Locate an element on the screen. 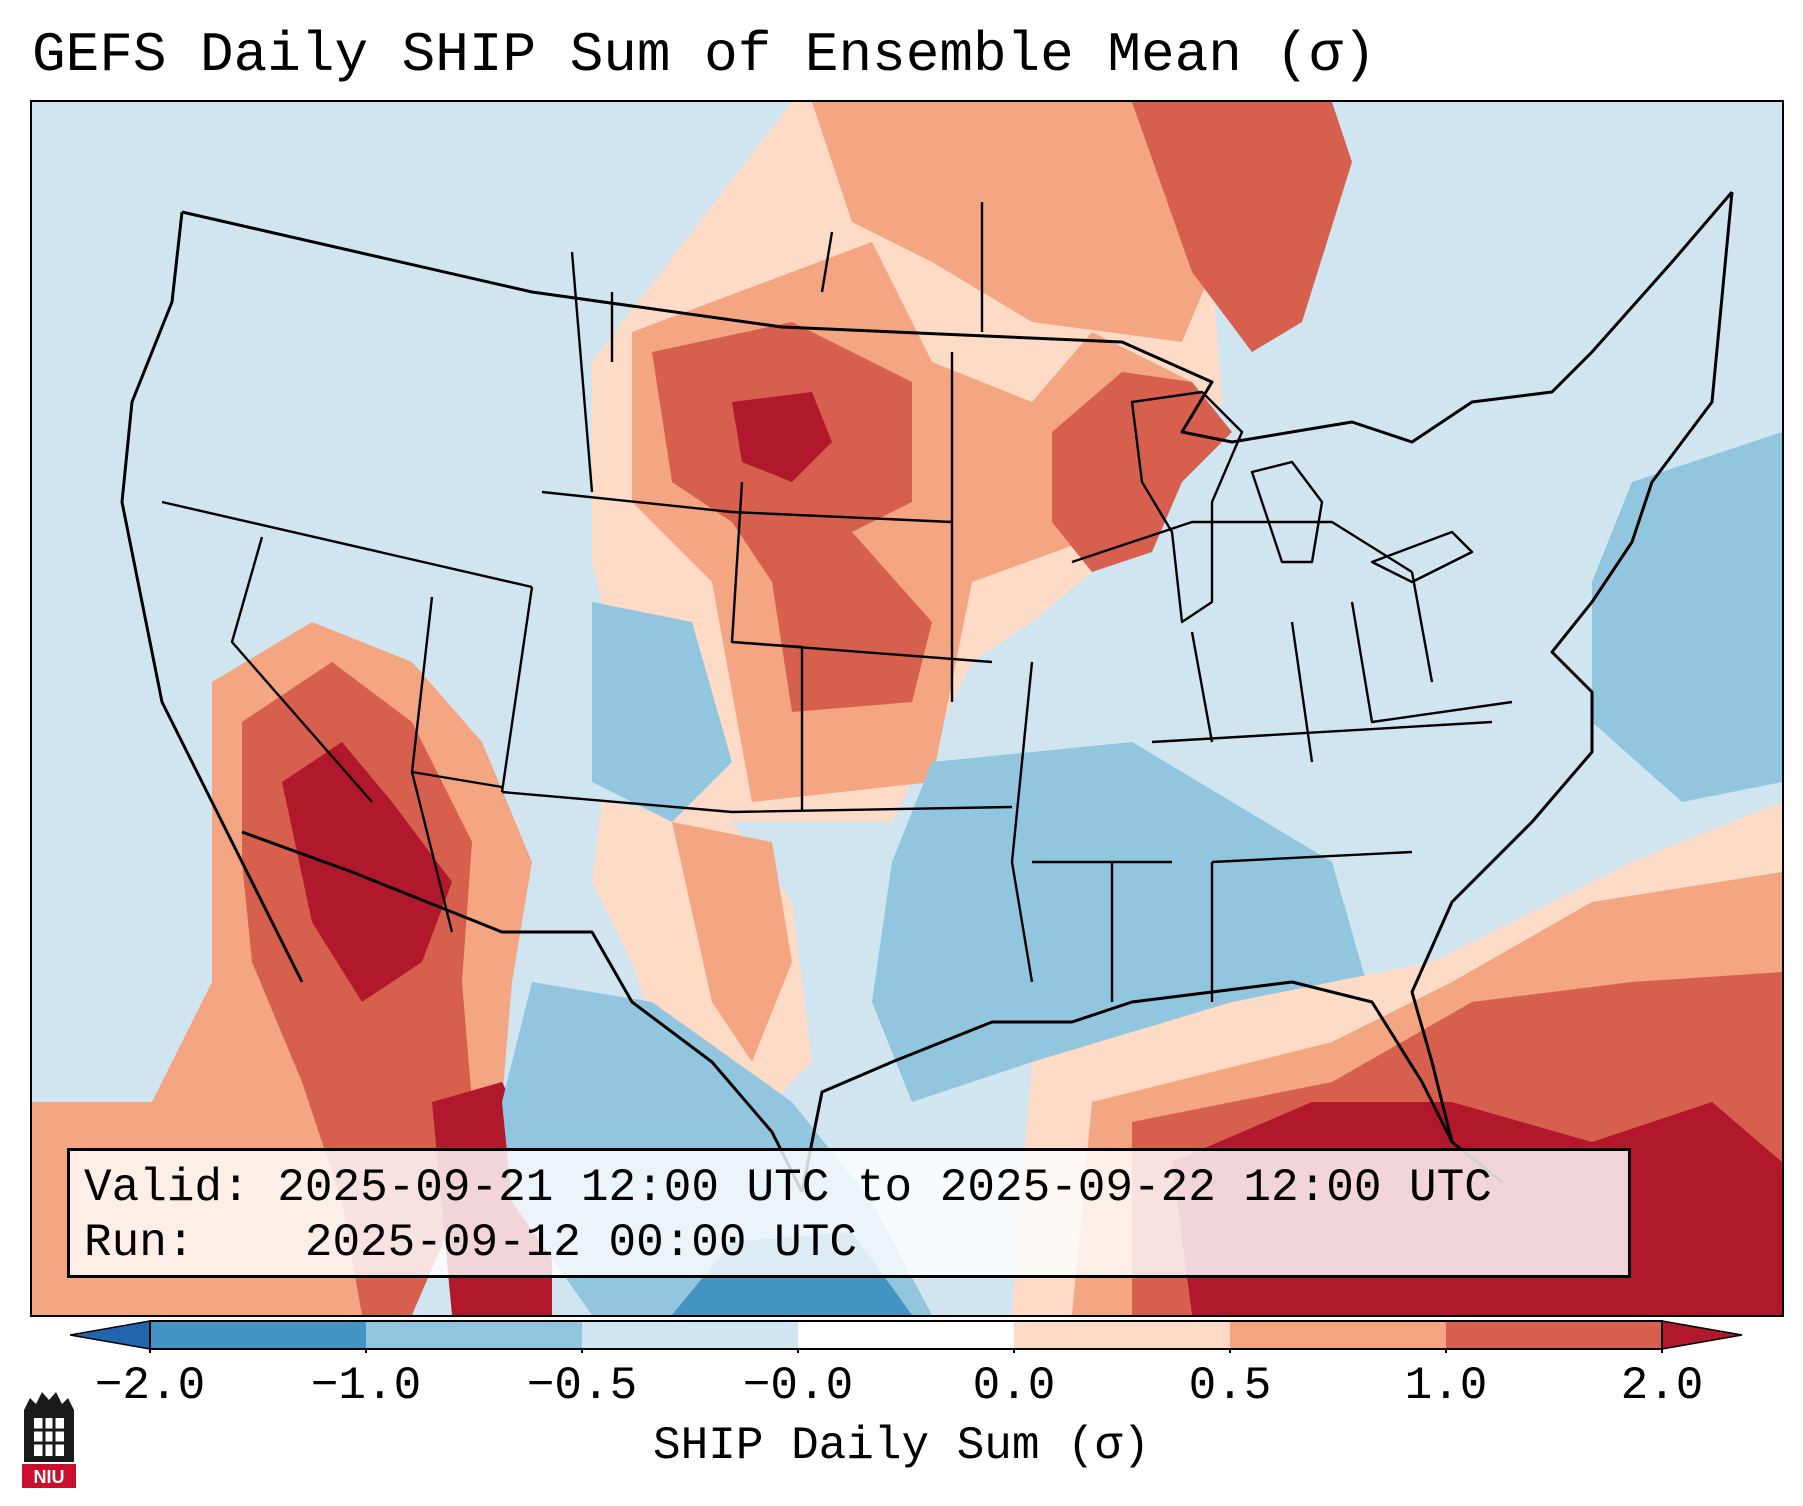 This screenshot has height=1506, width=1803. gulf-coast is located at coordinates (1151, 1086).